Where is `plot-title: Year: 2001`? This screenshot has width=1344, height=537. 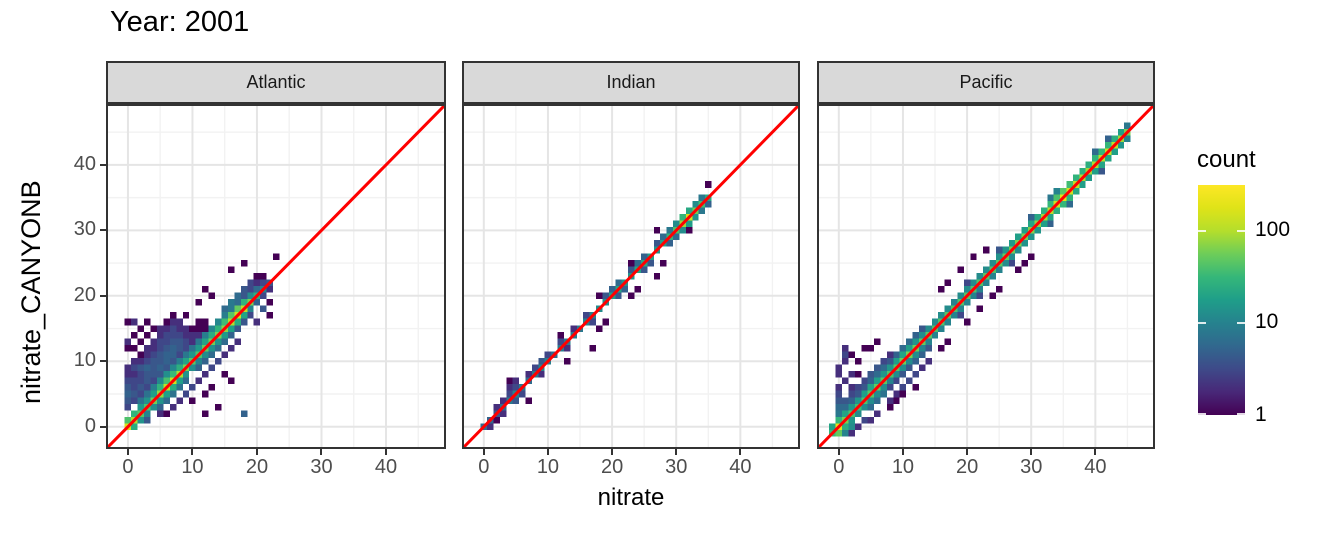 plot-title: Year: 2001 is located at coordinates (180, 22).